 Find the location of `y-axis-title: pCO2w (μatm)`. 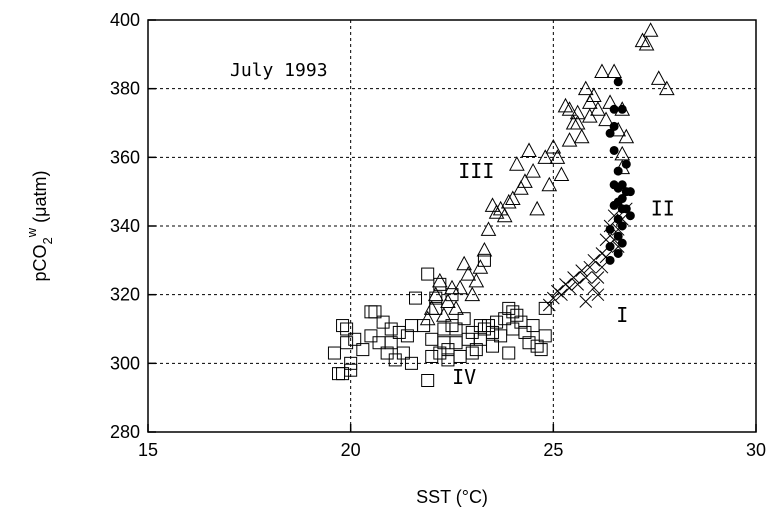

y-axis-title: pCO2w (μatm) is located at coordinates (39, 225).